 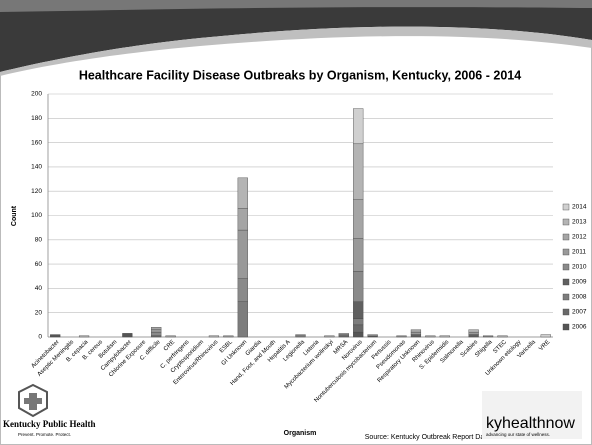 I want to click on y-tick-label: 140, so click(x=36, y=167).